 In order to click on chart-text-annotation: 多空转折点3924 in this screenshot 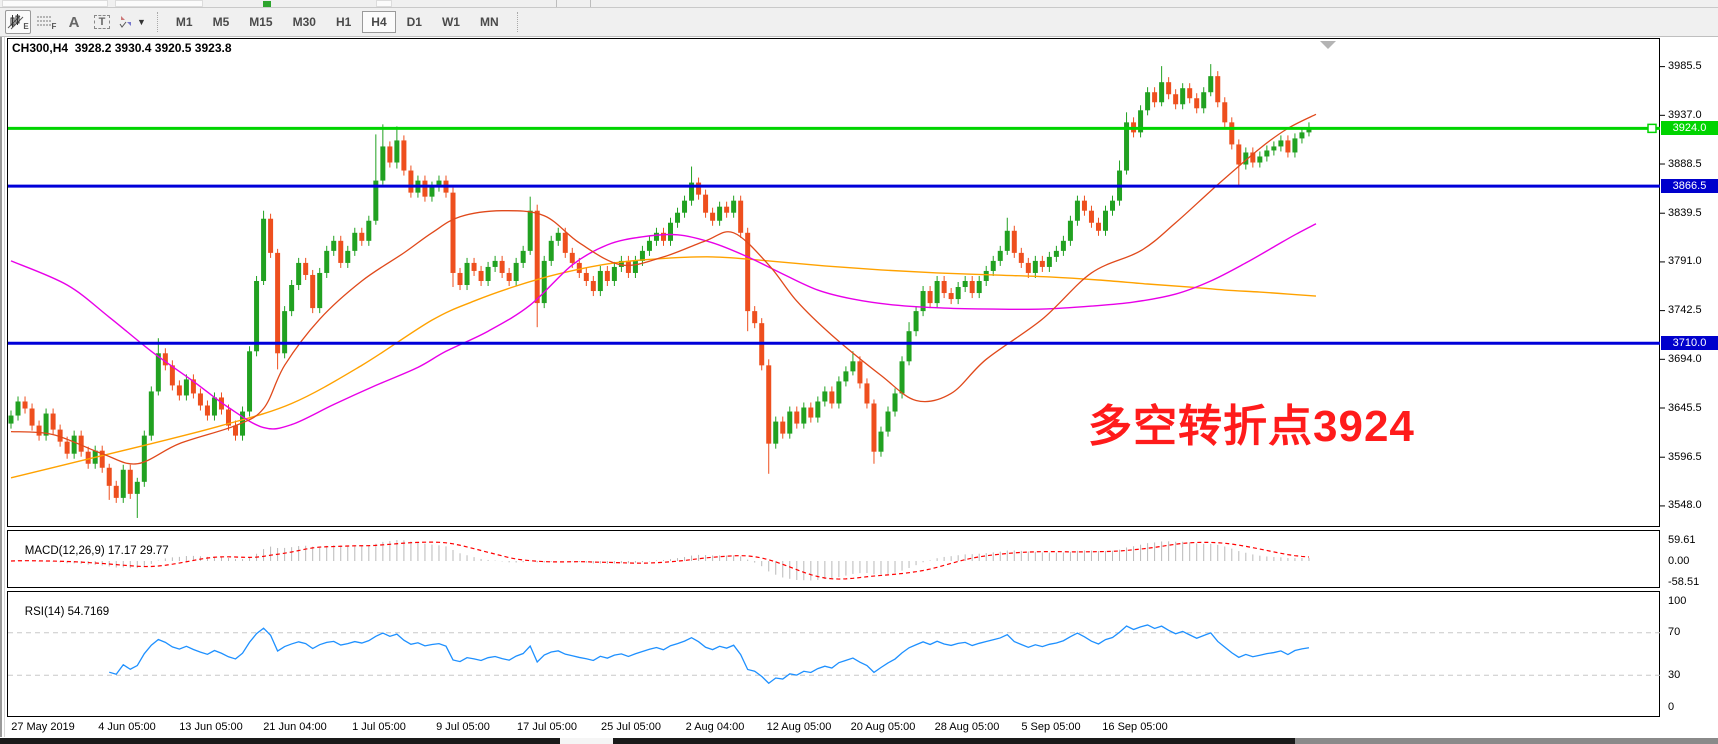, I will do `click(1251, 426)`.